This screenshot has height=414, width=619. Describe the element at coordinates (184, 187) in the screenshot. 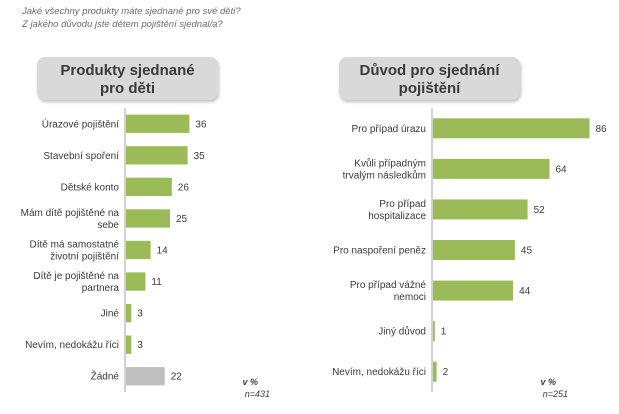

I see `left-value-label-2: 26` at that location.